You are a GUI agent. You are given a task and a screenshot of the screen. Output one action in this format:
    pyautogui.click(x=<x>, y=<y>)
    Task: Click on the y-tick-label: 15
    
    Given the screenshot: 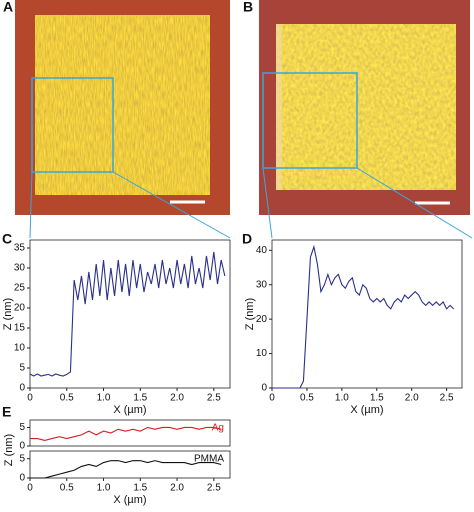 What is the action you would take?
    pyautogui.click(x=20, y=328)
    